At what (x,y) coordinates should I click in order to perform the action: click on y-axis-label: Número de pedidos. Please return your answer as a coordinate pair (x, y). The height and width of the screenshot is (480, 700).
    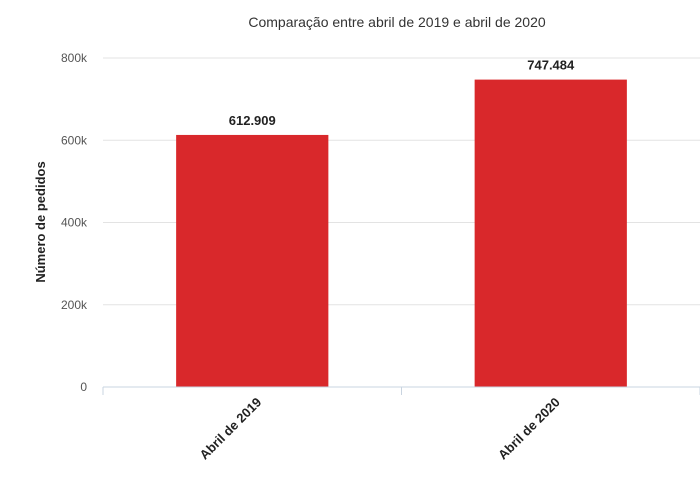
    Looking at the image, I should click on (40, 221).